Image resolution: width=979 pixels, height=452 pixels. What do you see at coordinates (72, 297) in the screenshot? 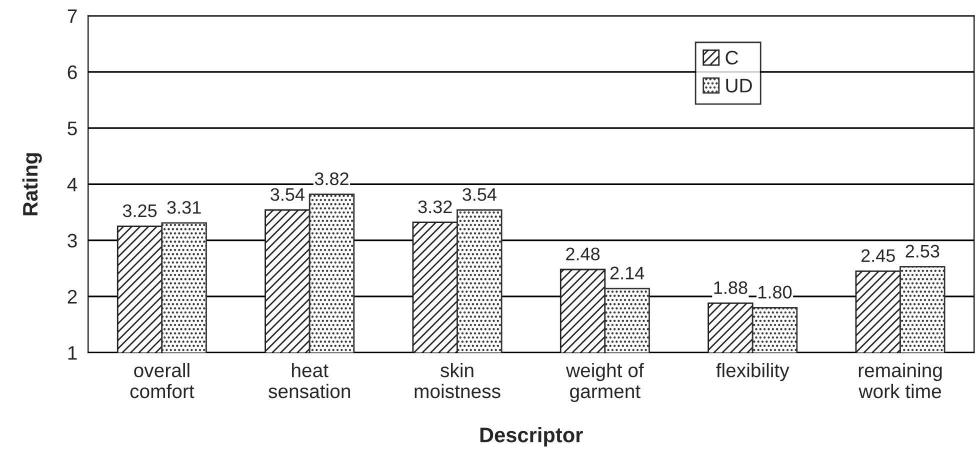
I see `y-tick-label: 2` at bounding box center [72, 297].